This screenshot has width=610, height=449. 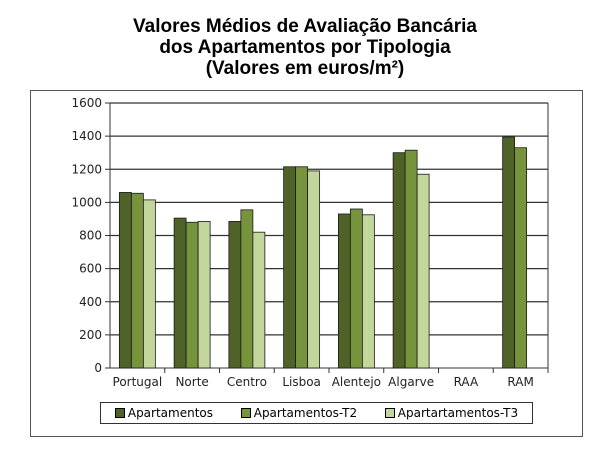 What do you see at coordinates (86, 136) in the screenshot?
I see `y-tick-label: 1400` at bounding box center [86, 136].